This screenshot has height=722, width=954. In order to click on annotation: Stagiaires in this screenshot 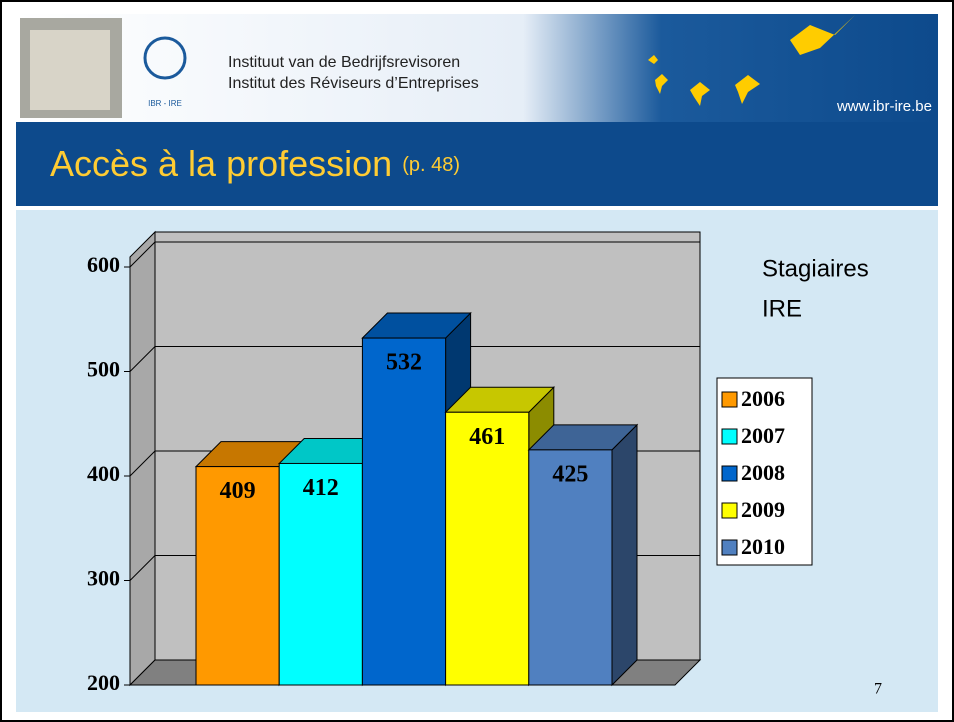, I will do `click(815, 268)`.